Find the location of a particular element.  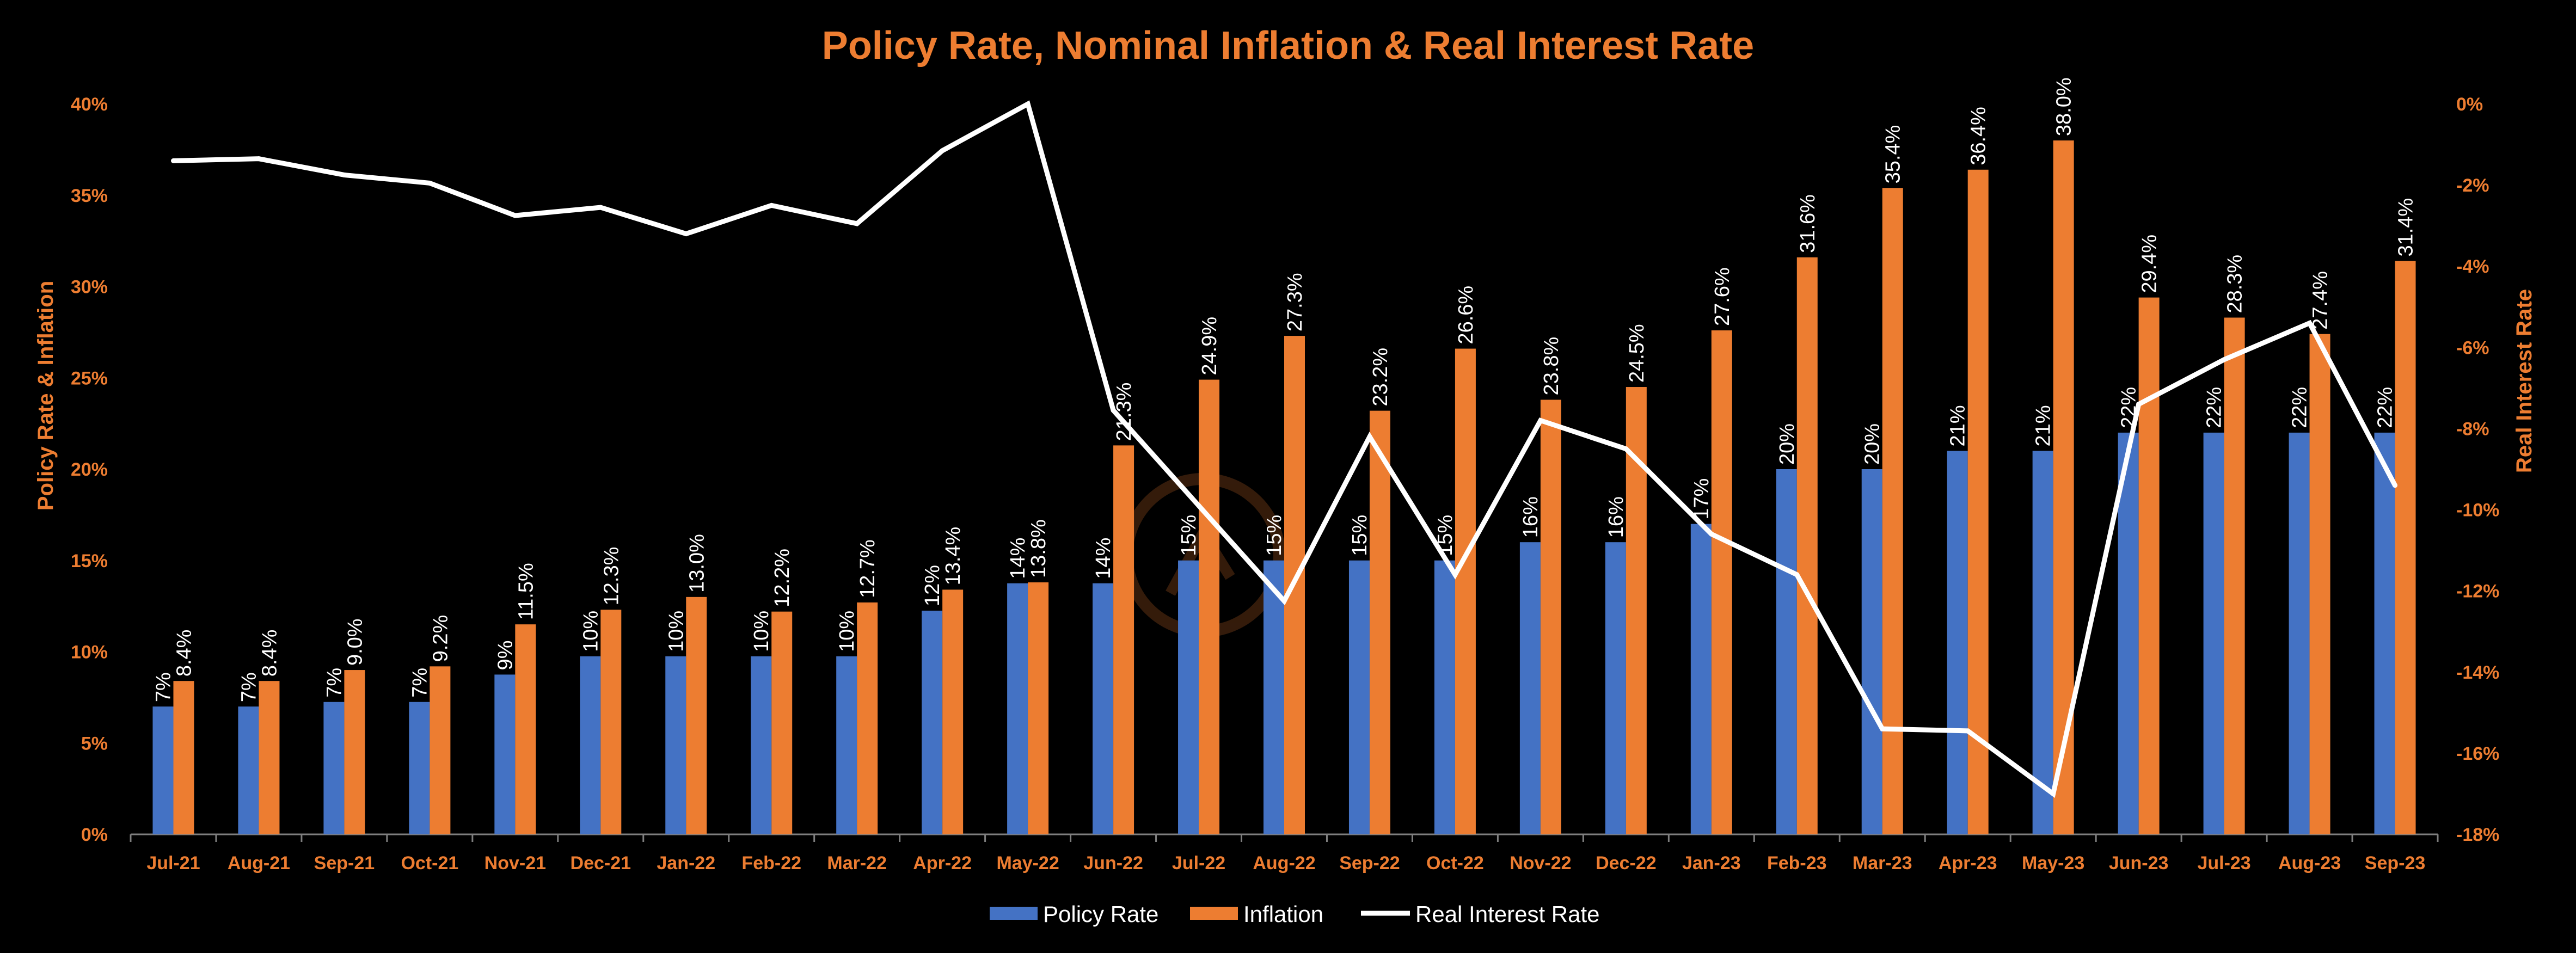

inflation-data-label: 24.5% is located at coordinates (1637, 353).